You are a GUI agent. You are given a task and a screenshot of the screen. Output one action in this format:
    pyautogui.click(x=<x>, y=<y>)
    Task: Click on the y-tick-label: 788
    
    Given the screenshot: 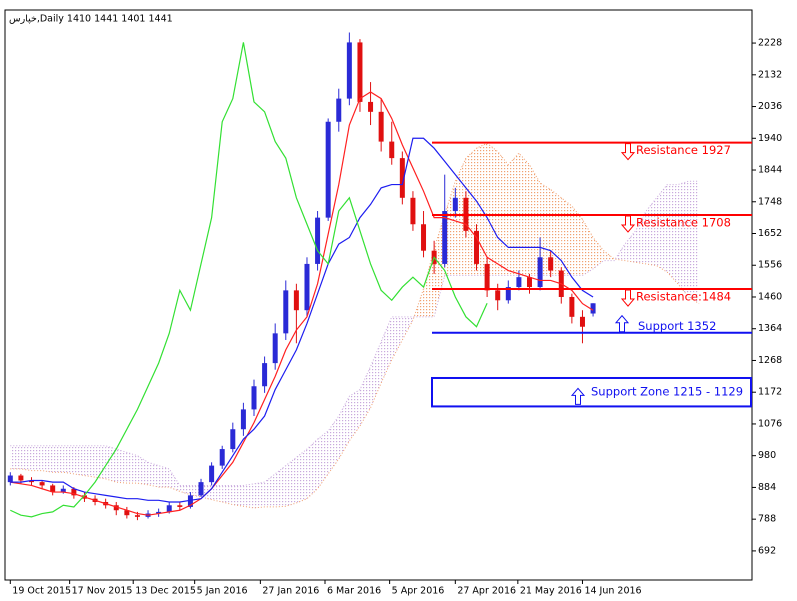 What is the action you would take?
    pyautogui.click(x=767, y=519)
    